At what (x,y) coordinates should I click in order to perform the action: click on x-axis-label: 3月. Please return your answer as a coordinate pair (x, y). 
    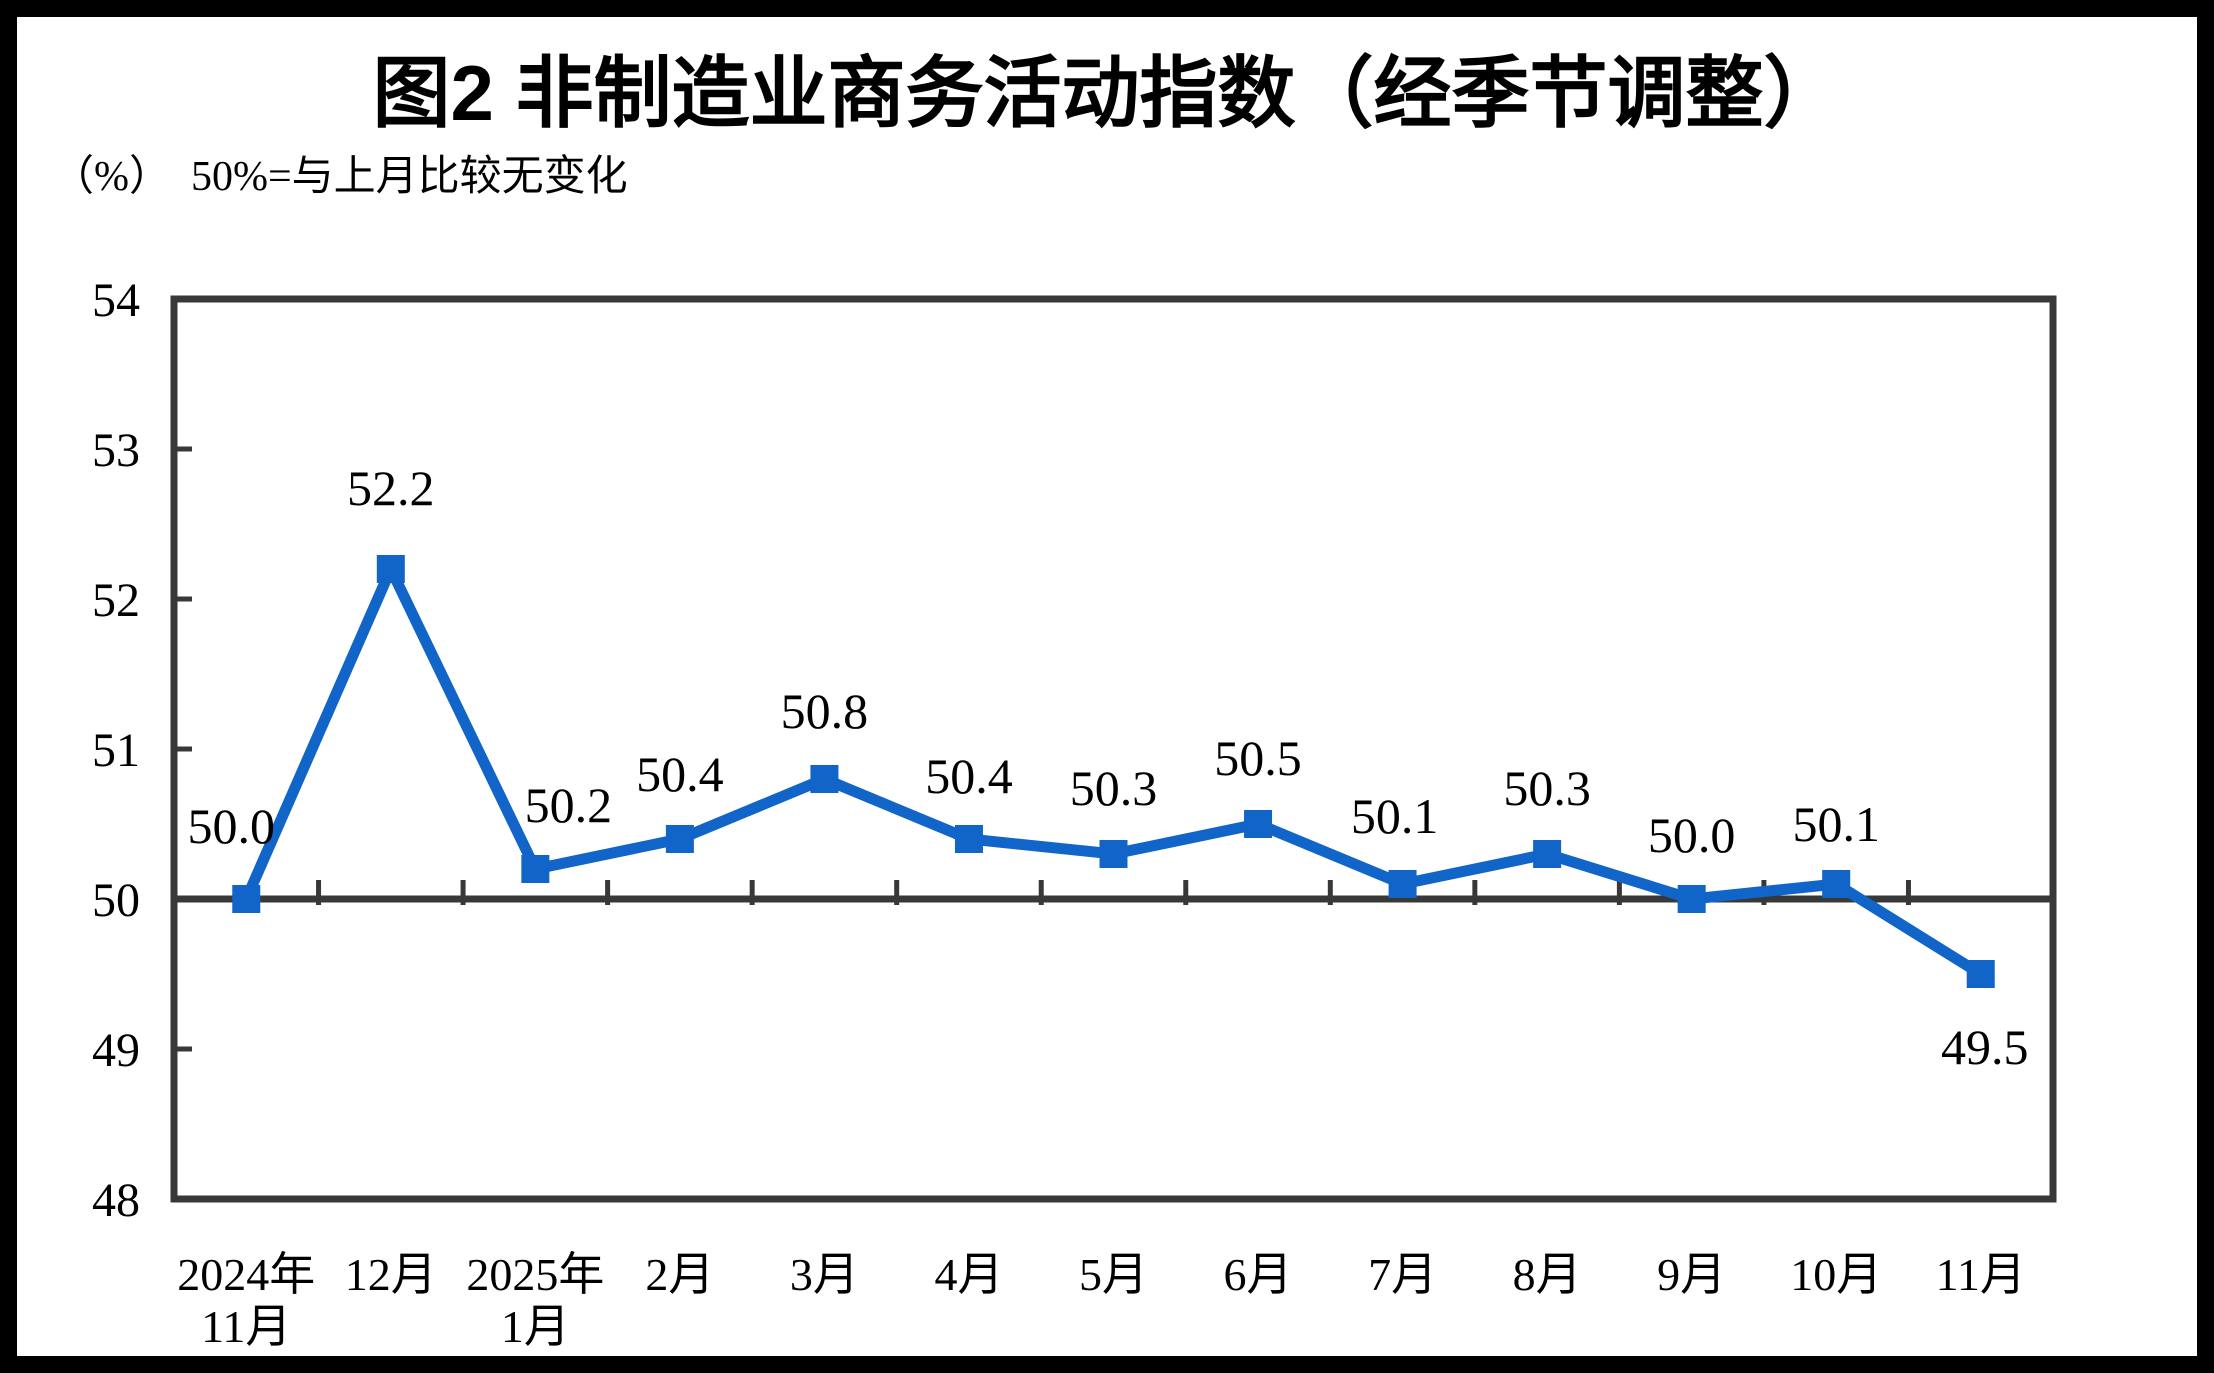
    Looking at the image, I should click on (824, 1274).